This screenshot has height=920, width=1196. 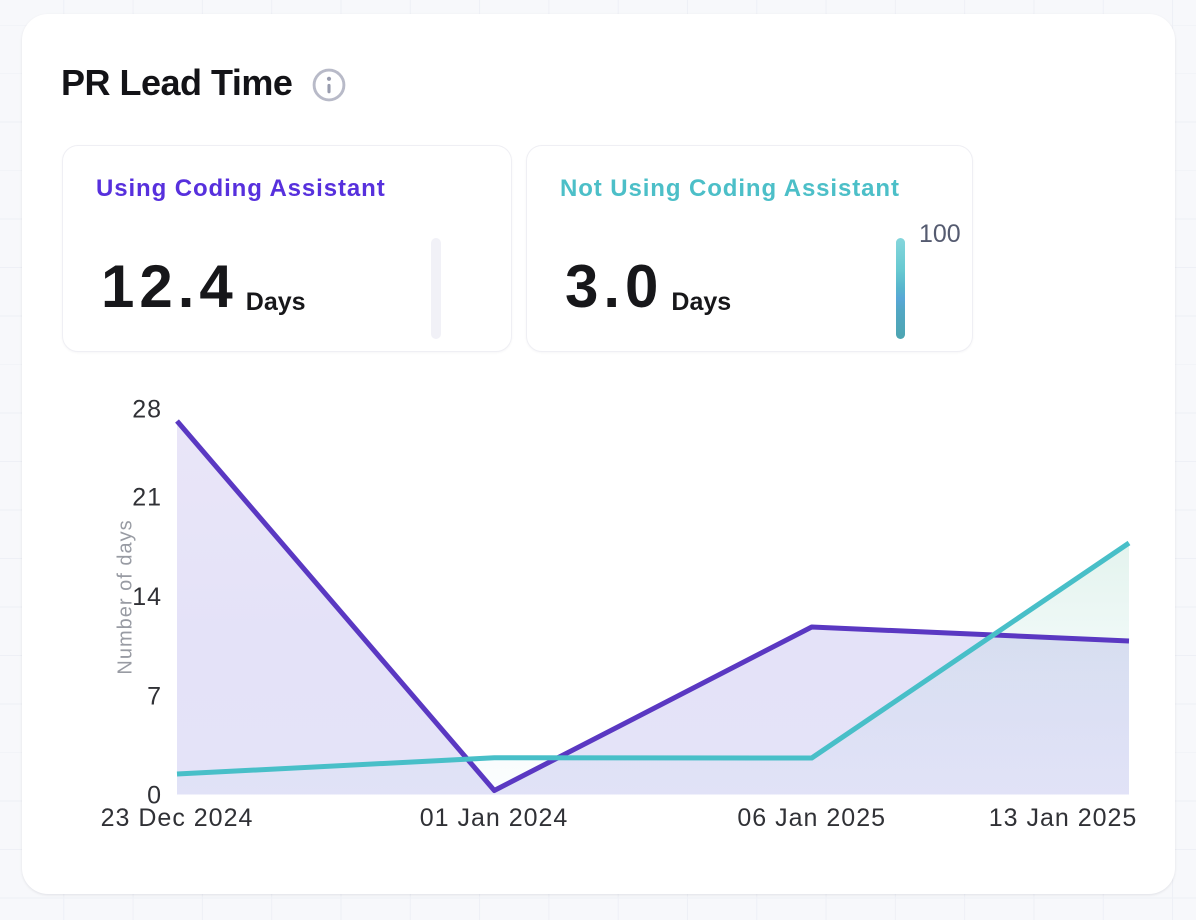 I want to click on svg-text: 28, so click(x=147, y=410).